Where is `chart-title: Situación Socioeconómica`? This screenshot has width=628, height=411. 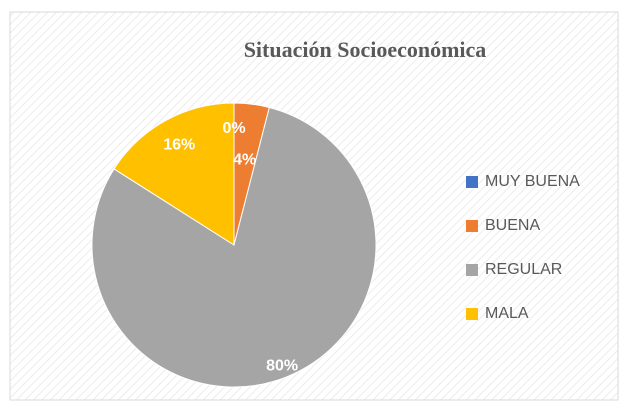
chart-title: Situación Socioeconómica is located at coordinates (365, 49).